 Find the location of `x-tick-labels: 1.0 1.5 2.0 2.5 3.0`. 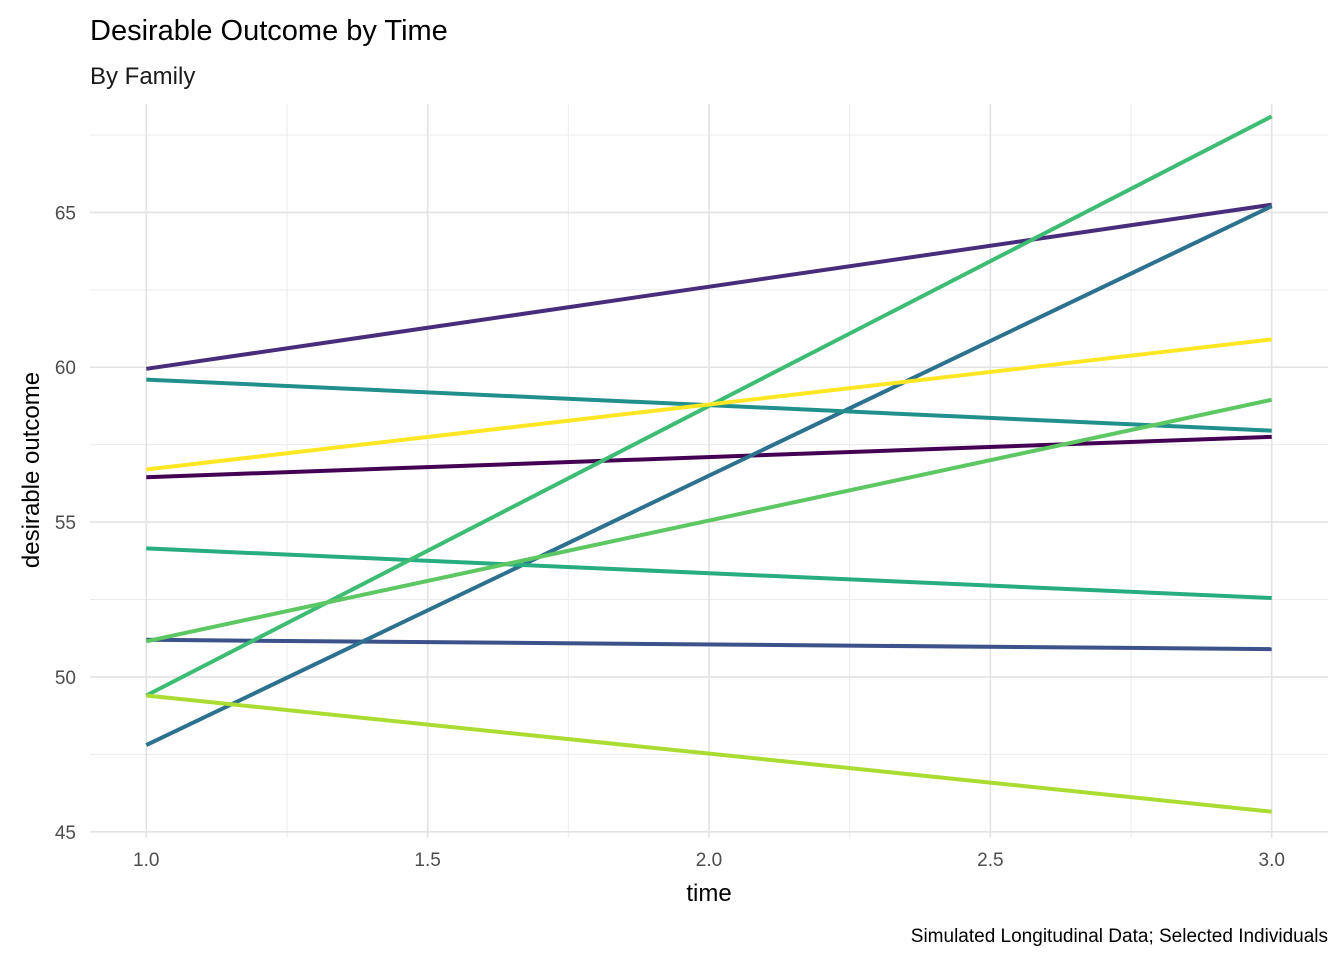

x-tick-labels: 1.0 1.5 2.0 2.5 3.0 is located at coordinates (709, 860).